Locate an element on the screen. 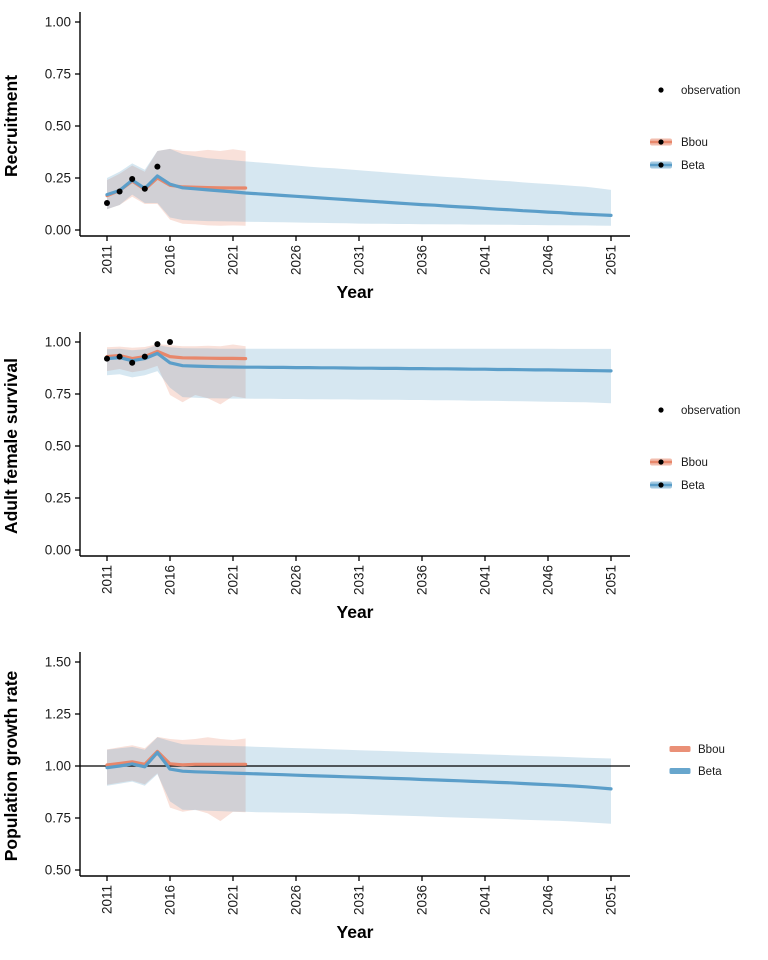 The height and width of the screenshot is (960, 768). y-tick-label: 1.25 is located at coordinates (58, 714).